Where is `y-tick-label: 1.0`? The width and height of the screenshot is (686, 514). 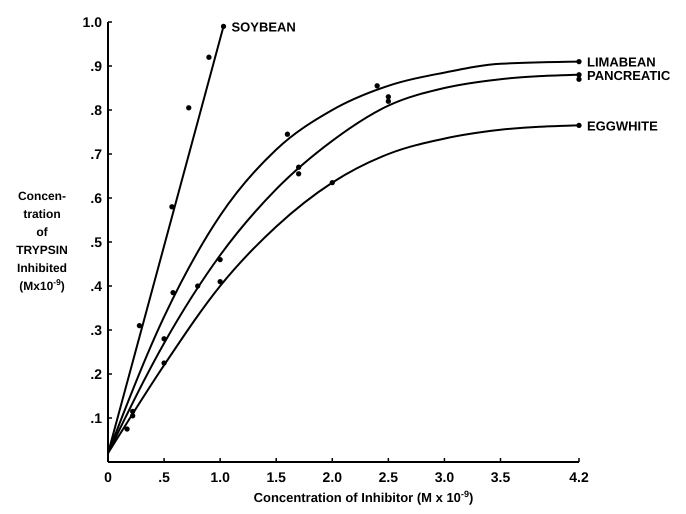 y-tick-label: 1.0 is located at coordinates (92, 22).